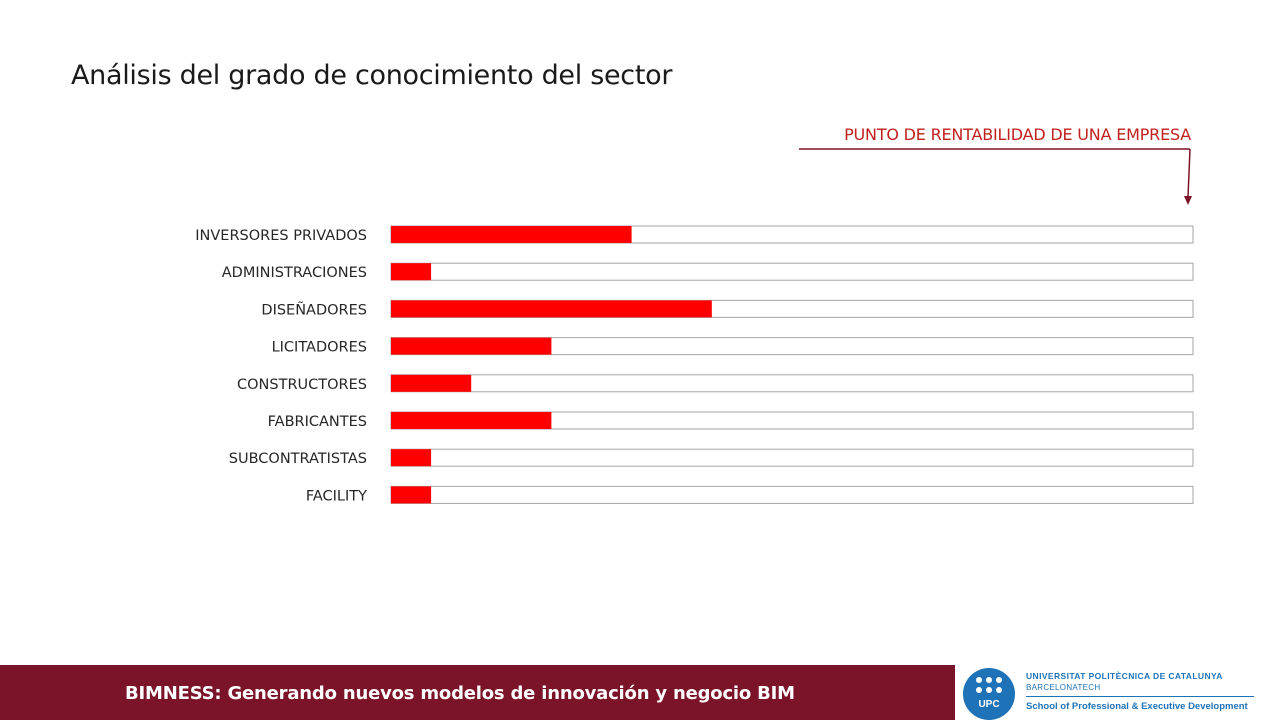  What do you see at coordinates (302, 385) in the screenshot?
I see `category-label: CONSTRUCTORES` at bounding box center [302, 385].